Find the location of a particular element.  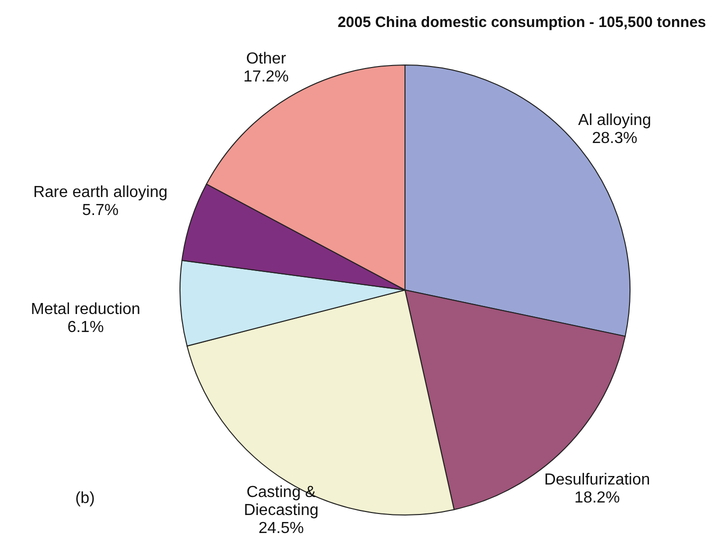

slice-label: Desulfurization is located at coordinates (597, 480).